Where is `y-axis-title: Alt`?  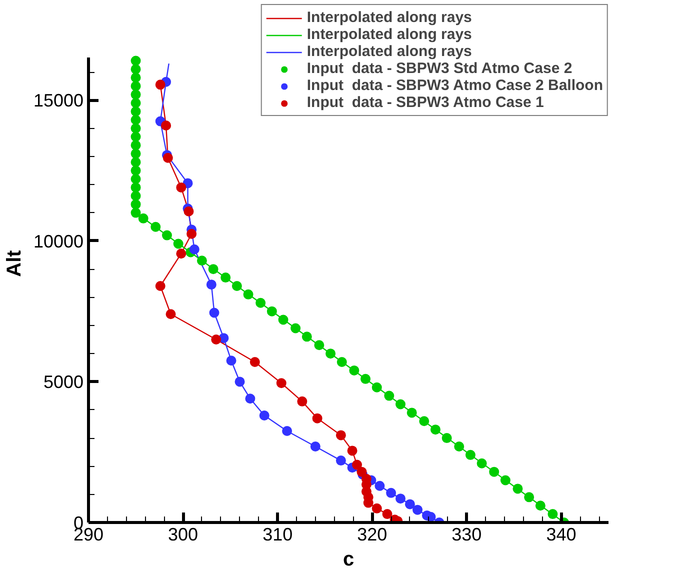 y-axis-title: Alt is located at coordinates (14, 263).